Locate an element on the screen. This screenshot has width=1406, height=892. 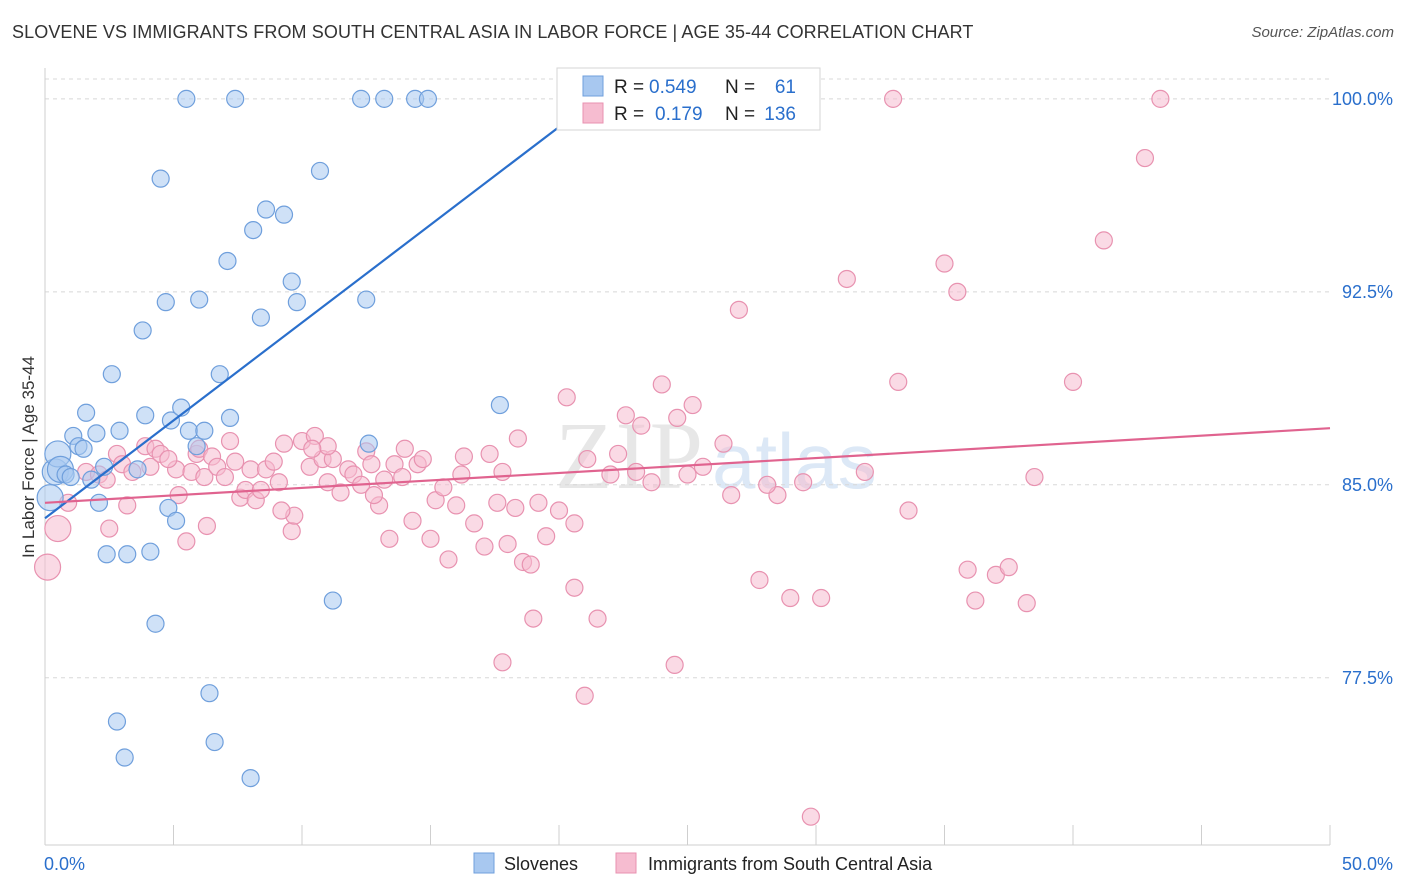
watermark-atlas: atlas is located at coordinates (794, 461).